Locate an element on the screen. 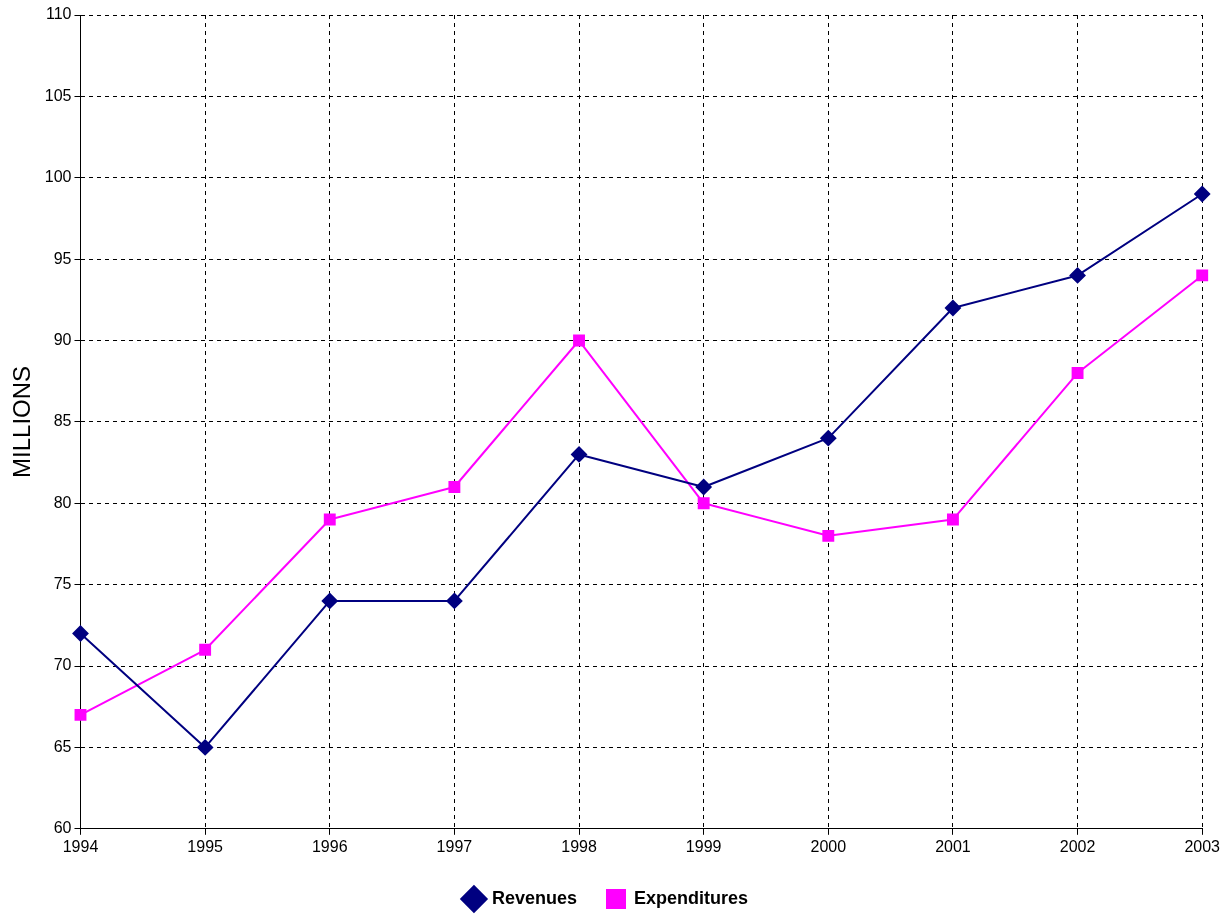 The height and width of the screenshot is (923, 1223). x-tick-label: 1998 is located at coordinates (579, 846).